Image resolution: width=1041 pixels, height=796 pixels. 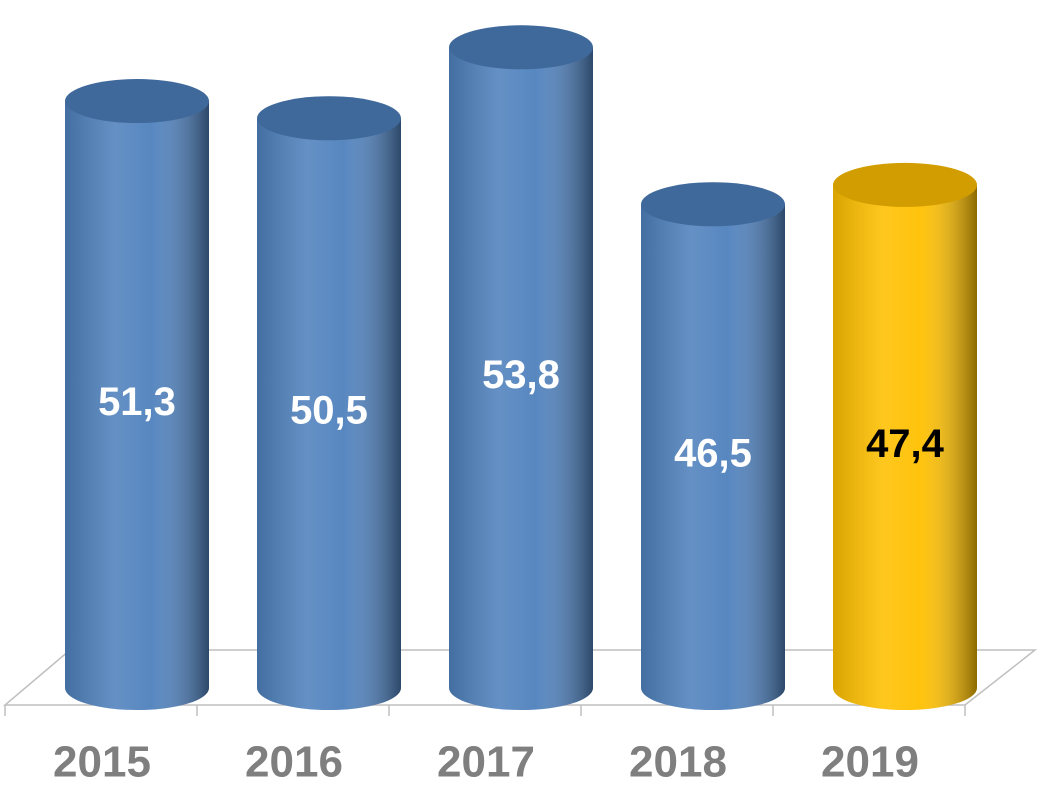 I want to click on x-tick-label: 2019, so click(x=870, y=762).